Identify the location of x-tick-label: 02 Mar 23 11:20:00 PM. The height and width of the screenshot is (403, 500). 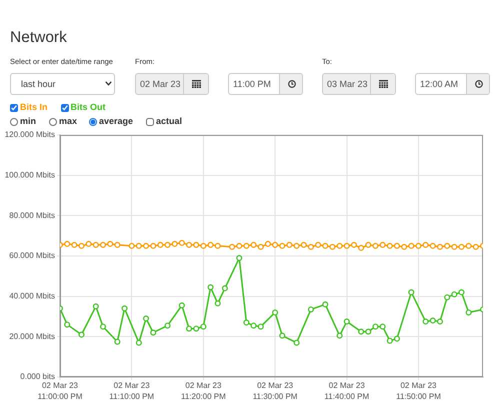
(203, 391).